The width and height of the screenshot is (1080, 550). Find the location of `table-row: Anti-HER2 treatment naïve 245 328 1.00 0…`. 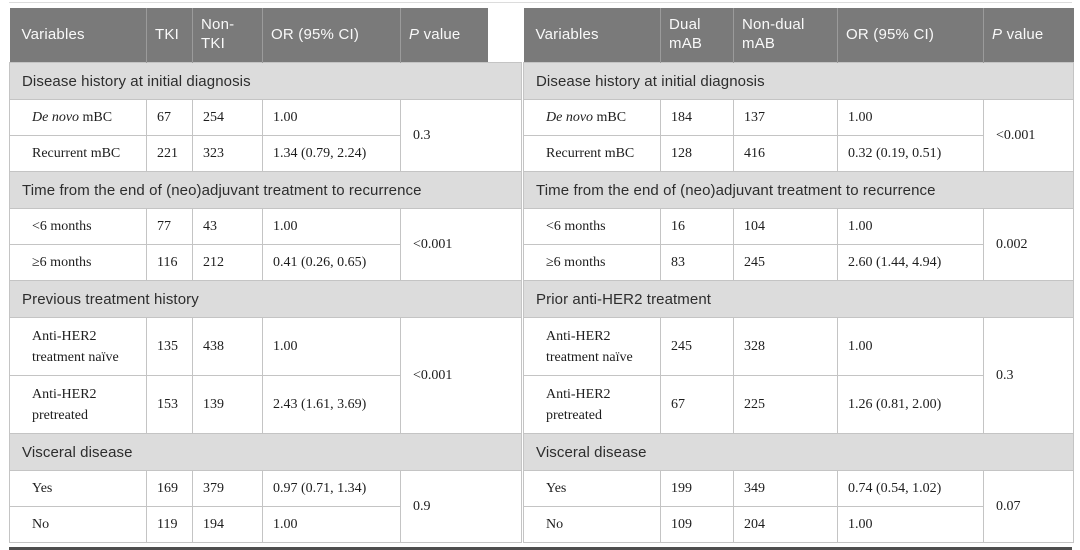

table-row: Anti-HER2 treatment naïve 245 328 1.00 0… is located at coordinates (798, 375).